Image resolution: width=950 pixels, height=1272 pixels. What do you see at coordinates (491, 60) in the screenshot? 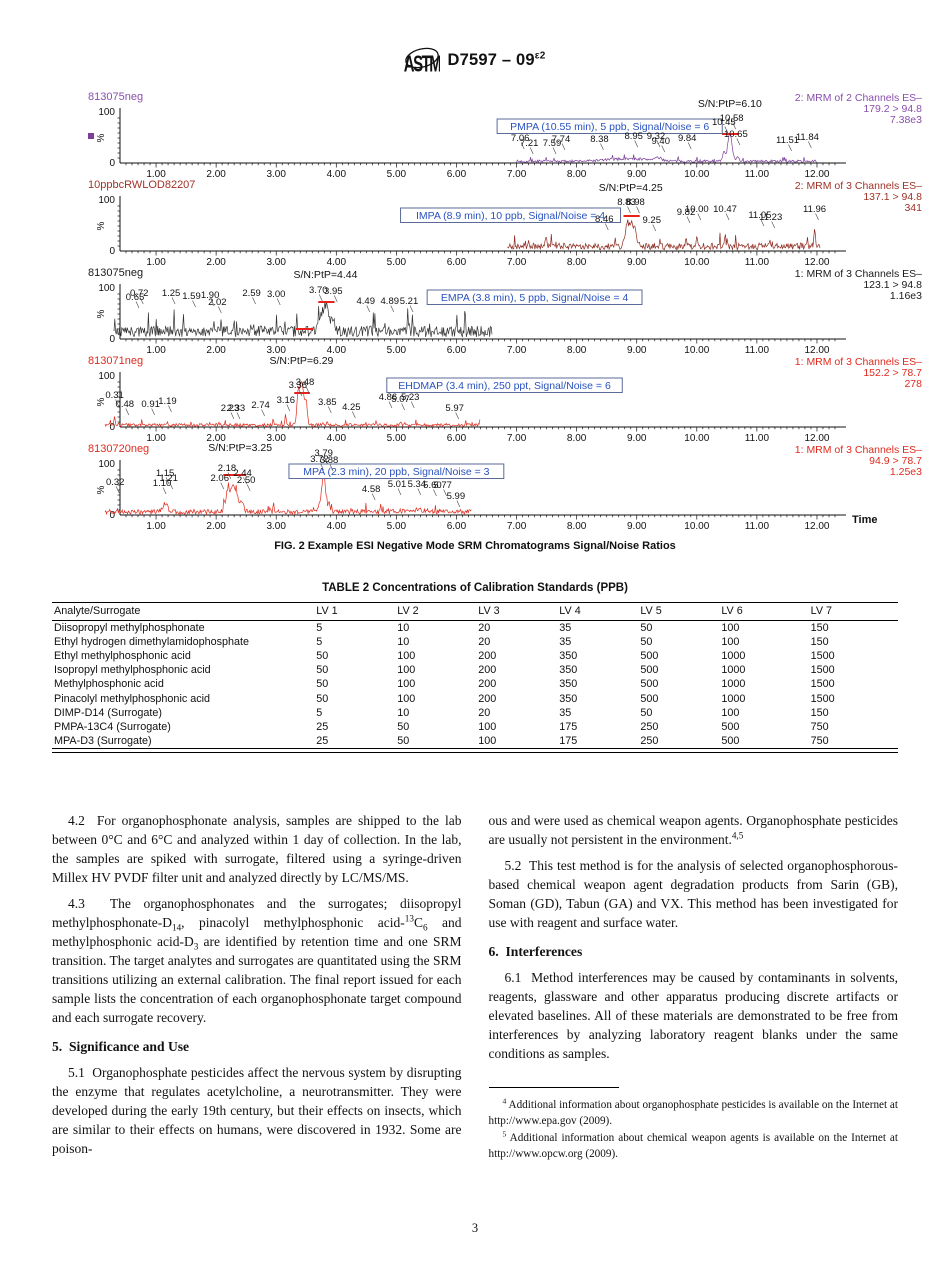
I see `doc-code: D7597 – 09` at bounding box center [491, 60].